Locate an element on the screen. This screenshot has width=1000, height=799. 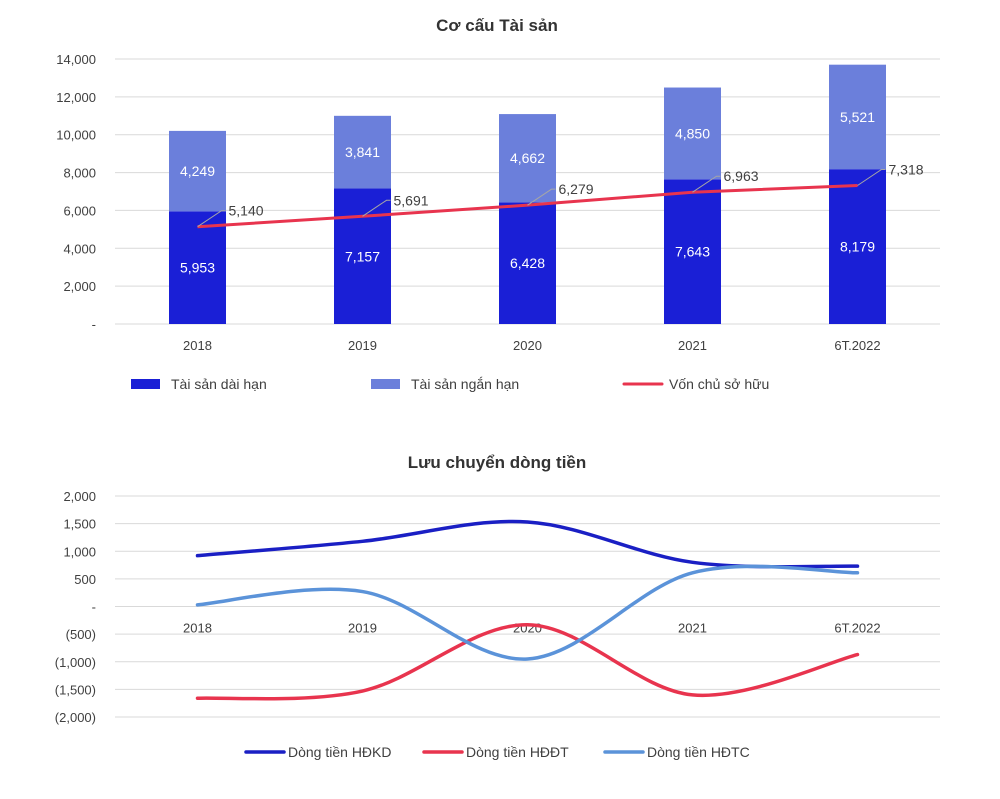
data-label: 5,140 is located at coordinates (246, 211).